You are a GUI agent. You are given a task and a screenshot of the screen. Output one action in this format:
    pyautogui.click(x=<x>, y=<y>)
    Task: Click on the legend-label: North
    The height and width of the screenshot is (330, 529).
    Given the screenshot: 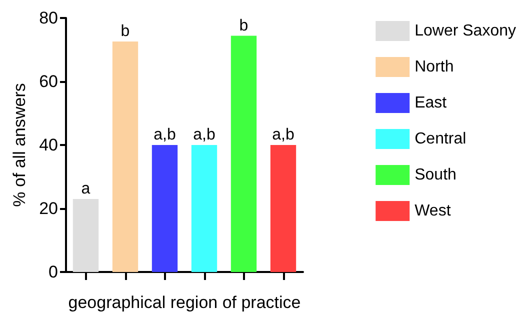 What is the action you would take?
    pyautogui.click(x=434, y=67)
    